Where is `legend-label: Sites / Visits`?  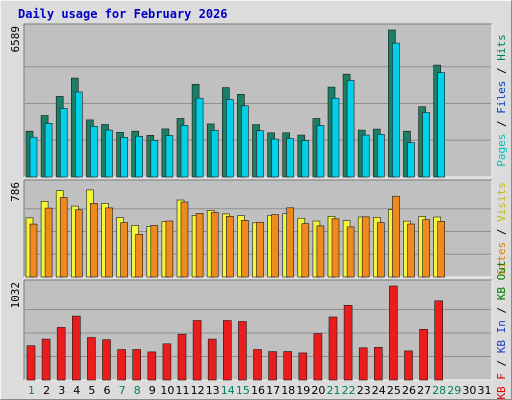
legend-label: Sites / Visits is located at coordinates (501, 228).